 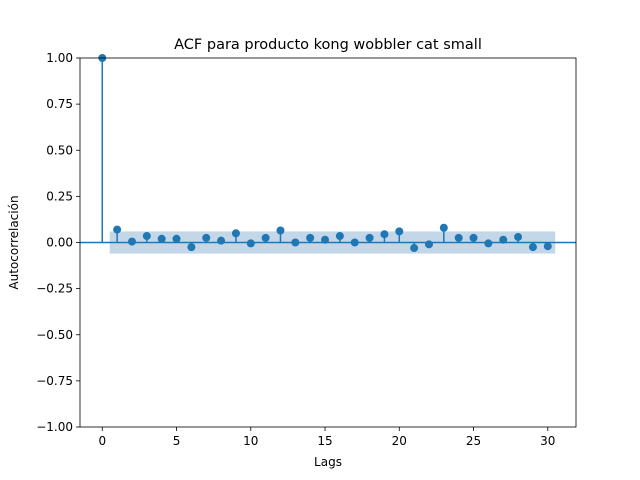 I want to click on x-tick-label: 20, so click(x=399, y=441).